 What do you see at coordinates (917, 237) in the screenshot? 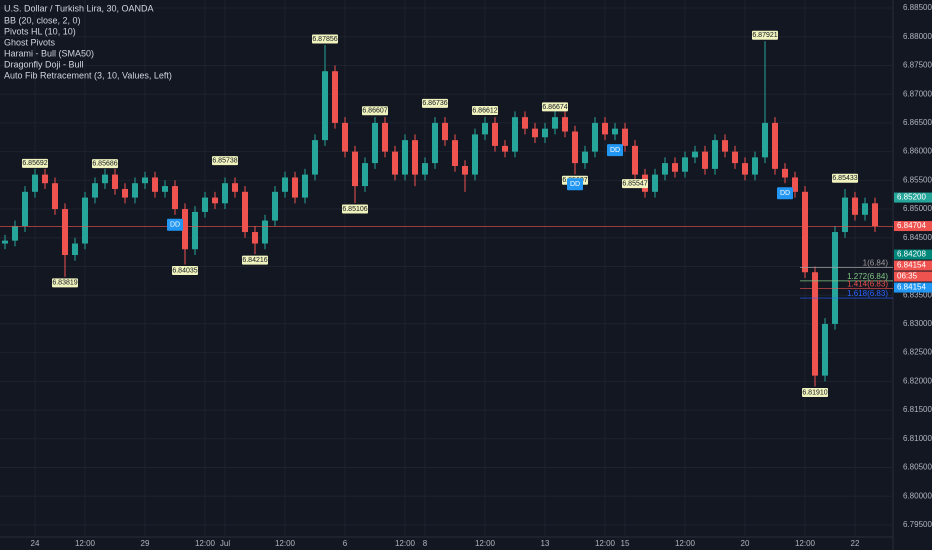
I see `y-tick-label: 6.84500` at bounding box center [917, 237].